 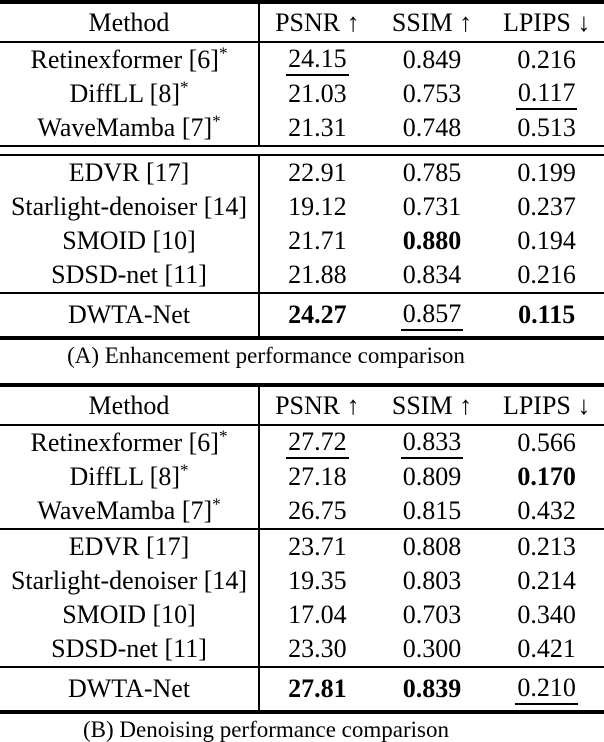 What do you see at coordinates (546, 207) in the screenshot?
I see `lpips-cell: 0.237` at bounding box center [546, 207].